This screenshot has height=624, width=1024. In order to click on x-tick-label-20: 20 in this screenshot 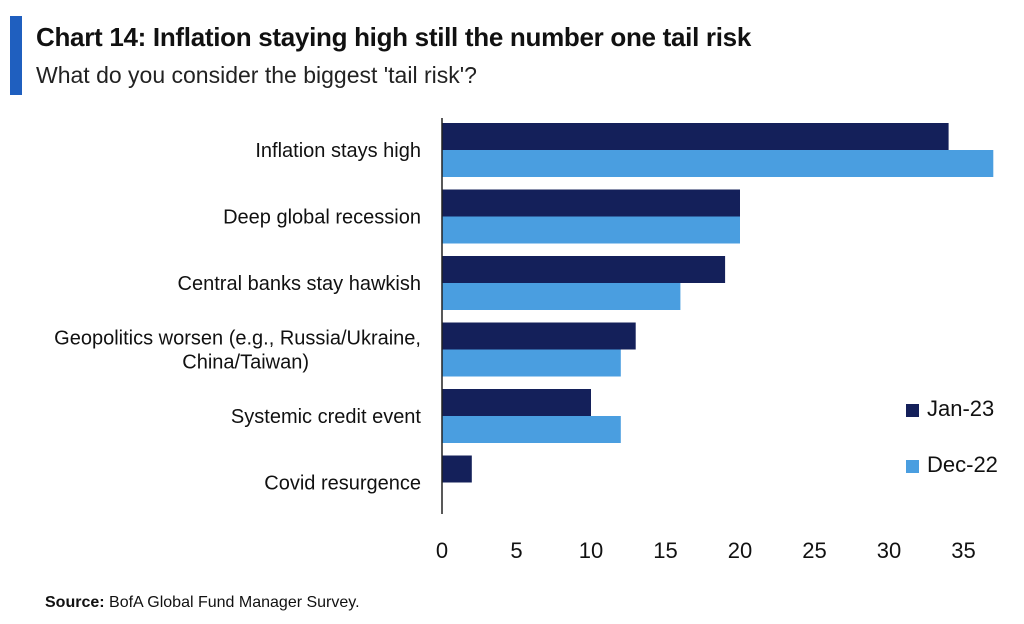, I will do `click(740, 550)`.